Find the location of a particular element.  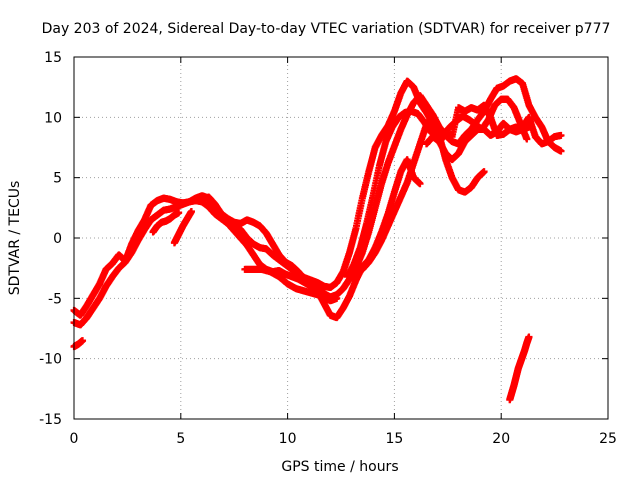

x-tick-label: 20 is located at coordinates (501, 439).